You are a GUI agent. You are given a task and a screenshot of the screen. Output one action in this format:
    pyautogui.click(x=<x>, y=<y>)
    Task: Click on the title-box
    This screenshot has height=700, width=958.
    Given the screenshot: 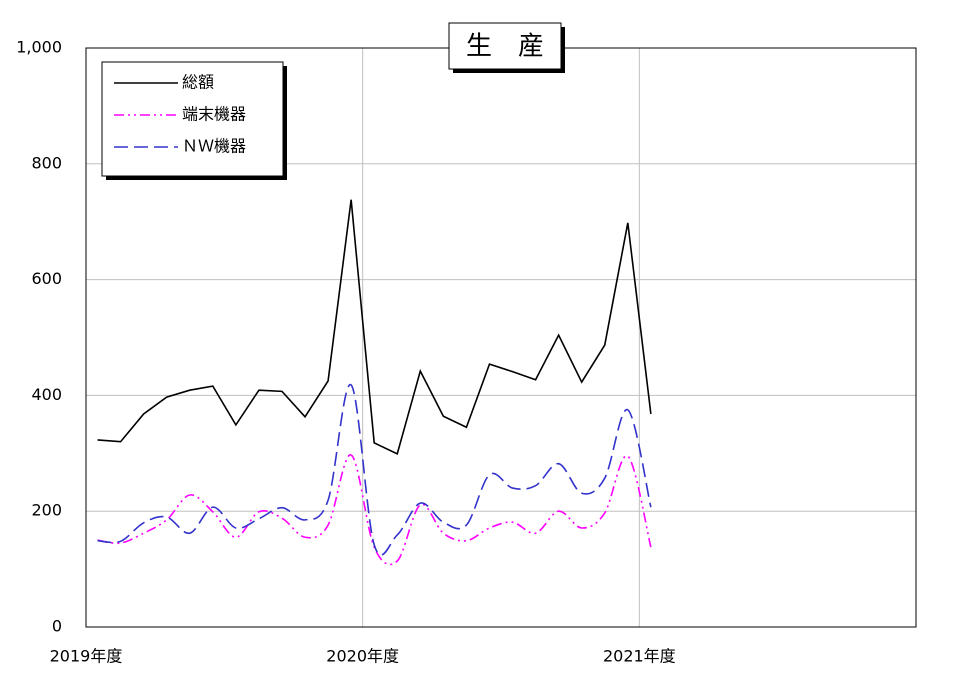 What is the action you would take?
    pyautogui.click(x=505, y=46)
    